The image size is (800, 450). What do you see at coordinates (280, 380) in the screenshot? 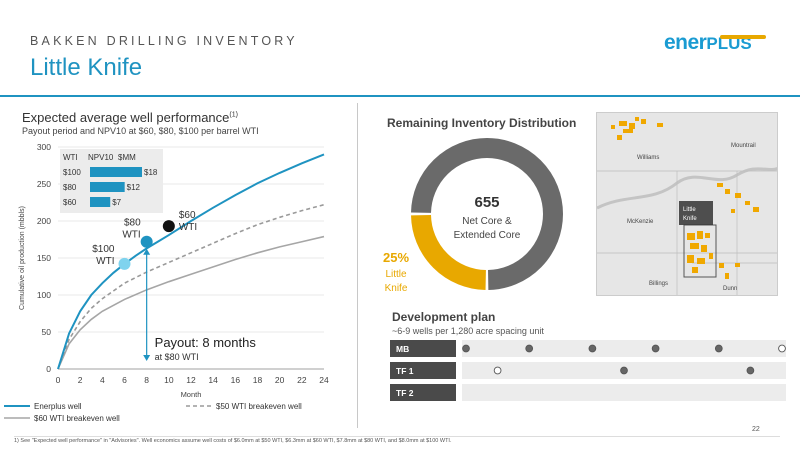
I see `x-tick-label: 20` at bounding box center [280, 380].